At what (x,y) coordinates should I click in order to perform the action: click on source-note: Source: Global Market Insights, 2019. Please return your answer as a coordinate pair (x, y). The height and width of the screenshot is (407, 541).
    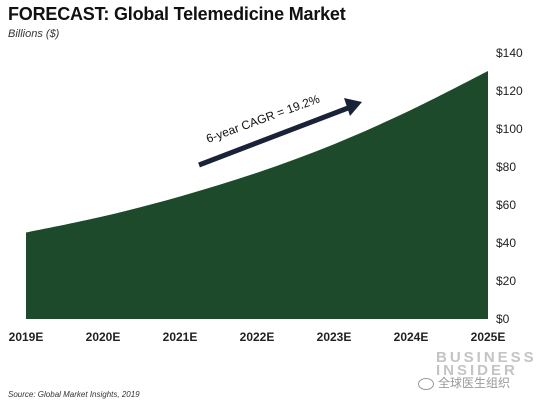
    Looking at the image, I should click on (74, 394).